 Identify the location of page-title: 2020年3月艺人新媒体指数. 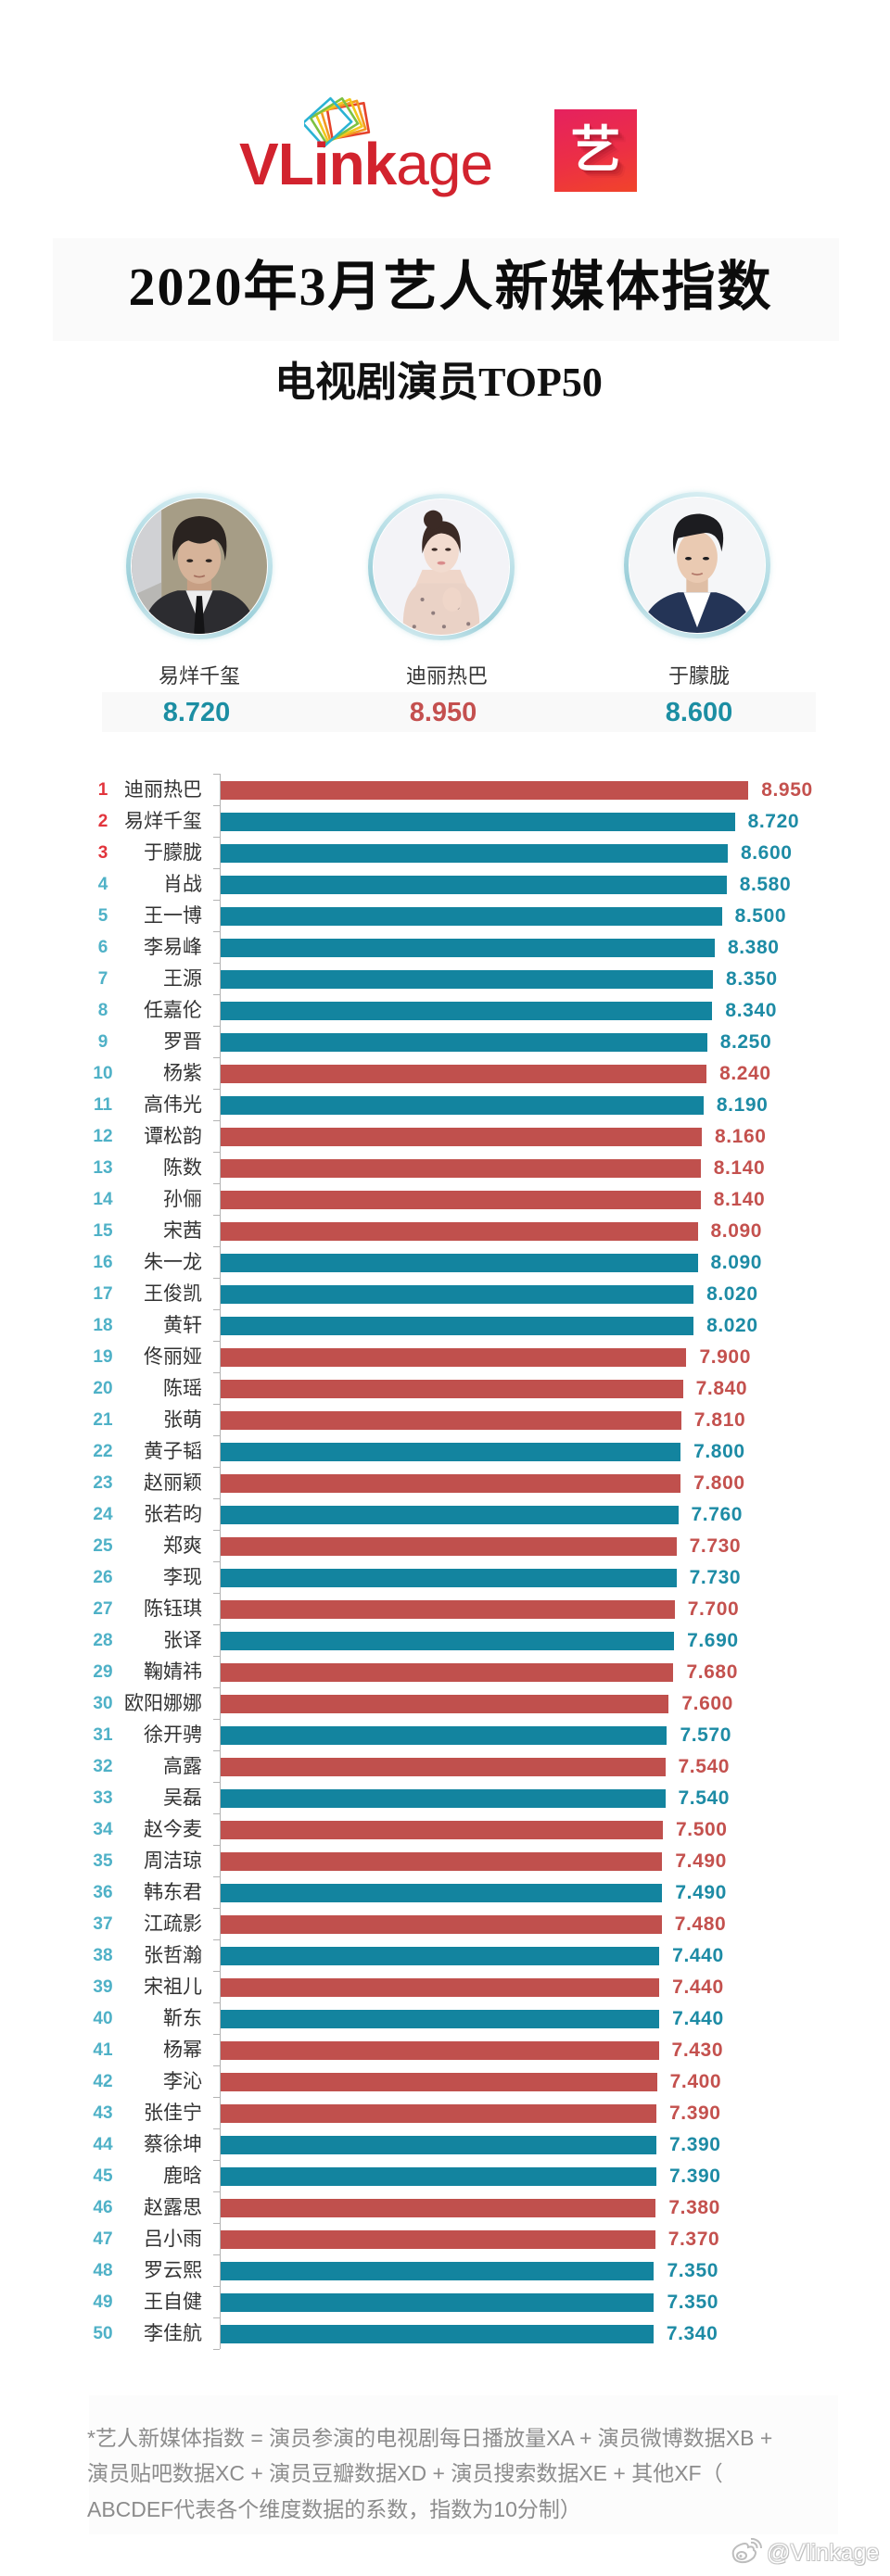
(450, 287).